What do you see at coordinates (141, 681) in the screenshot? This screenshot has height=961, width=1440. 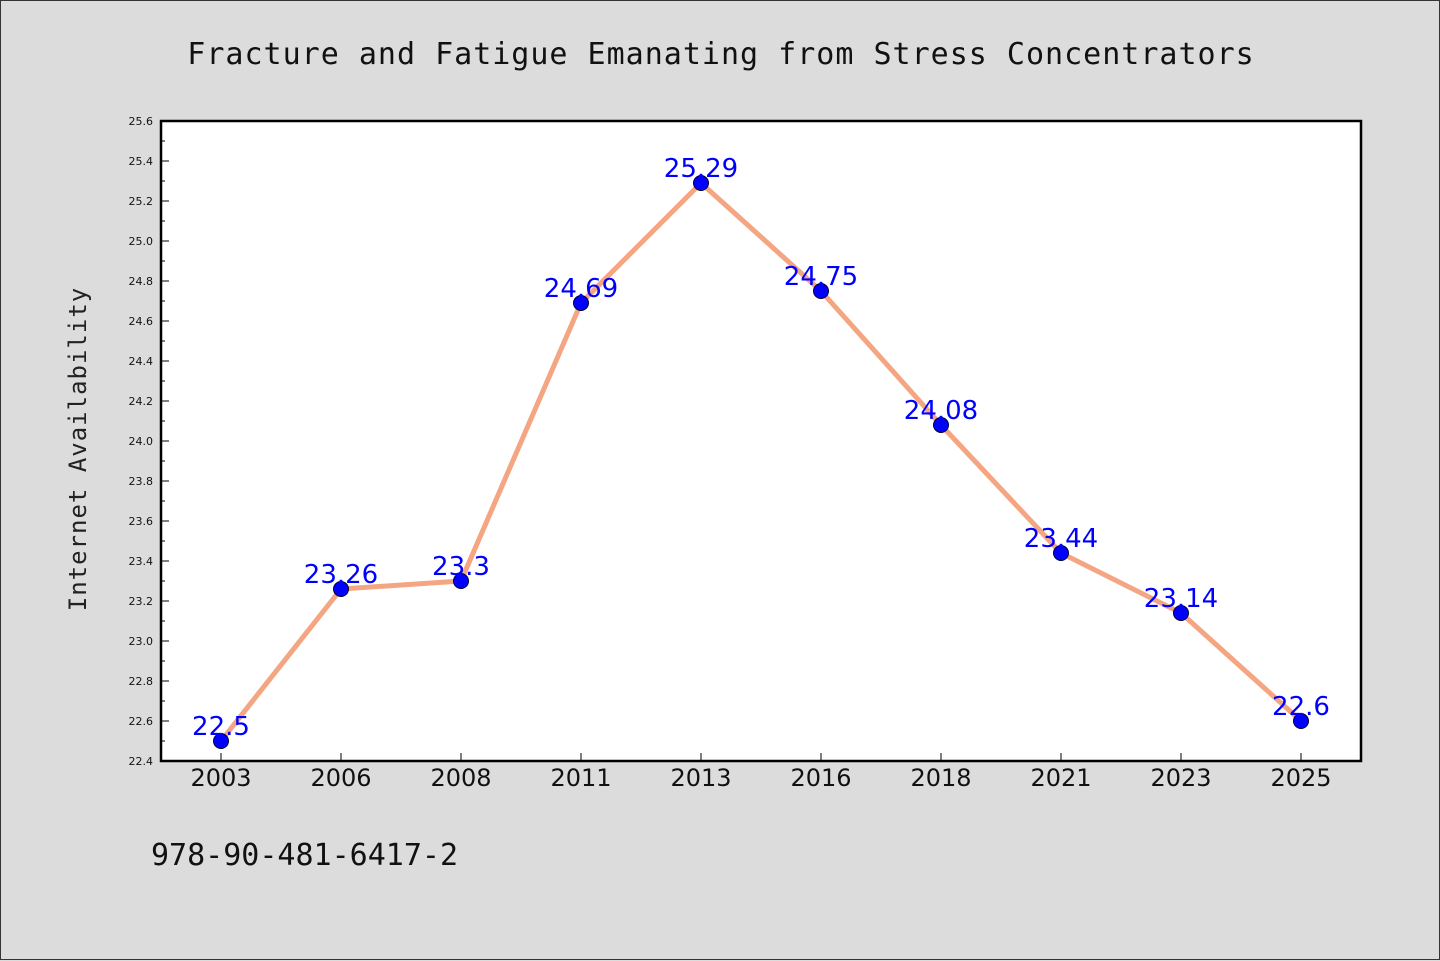 I see `y-tick-label: 22.8` at bounding box center [141, 681].